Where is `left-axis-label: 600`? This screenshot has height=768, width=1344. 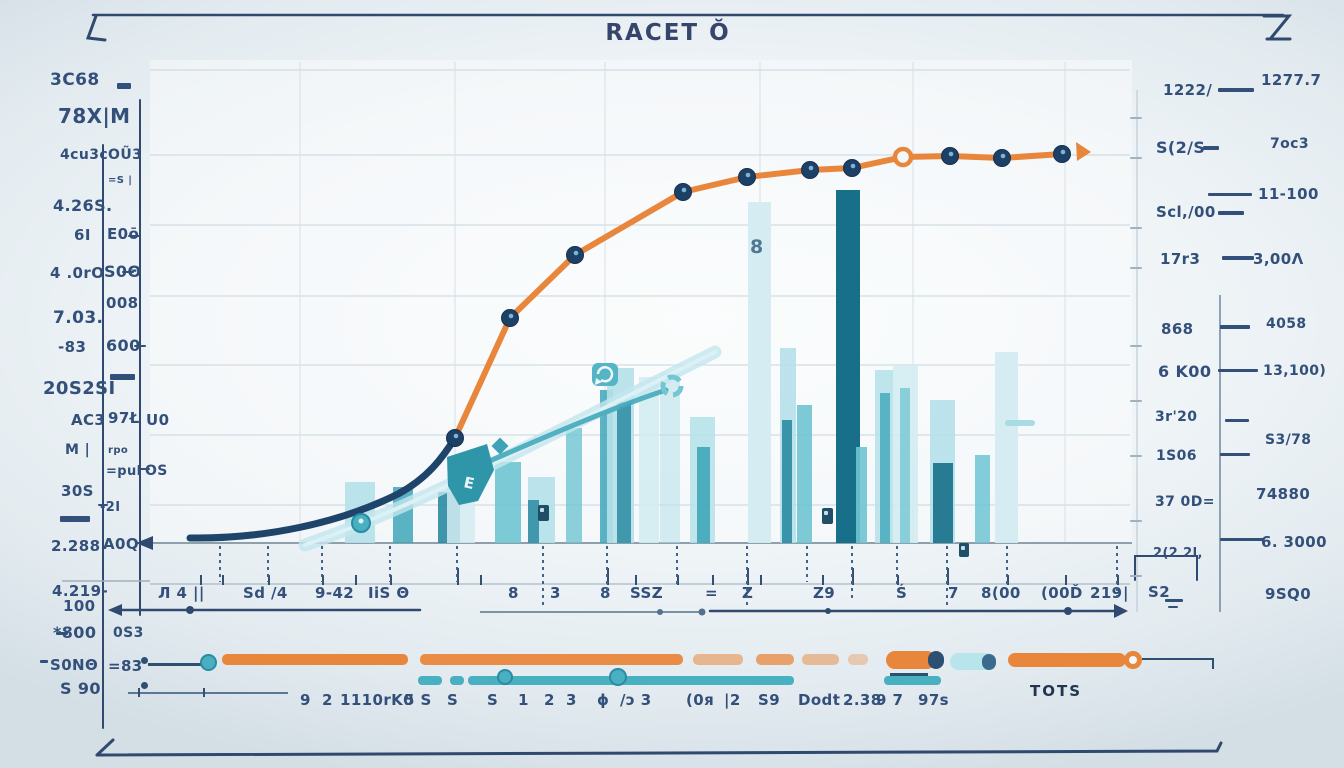 left-axis-label: 600 is located at coordinates (123, 345).